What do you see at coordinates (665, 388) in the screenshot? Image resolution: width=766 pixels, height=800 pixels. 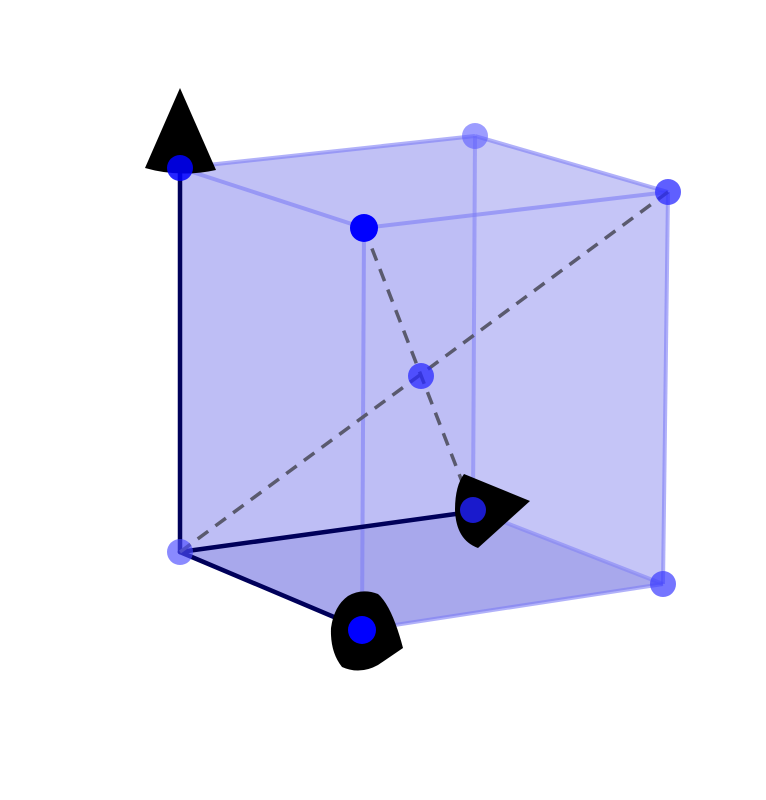 I see `edge-right-vertical` at bounding box center [665, 388].